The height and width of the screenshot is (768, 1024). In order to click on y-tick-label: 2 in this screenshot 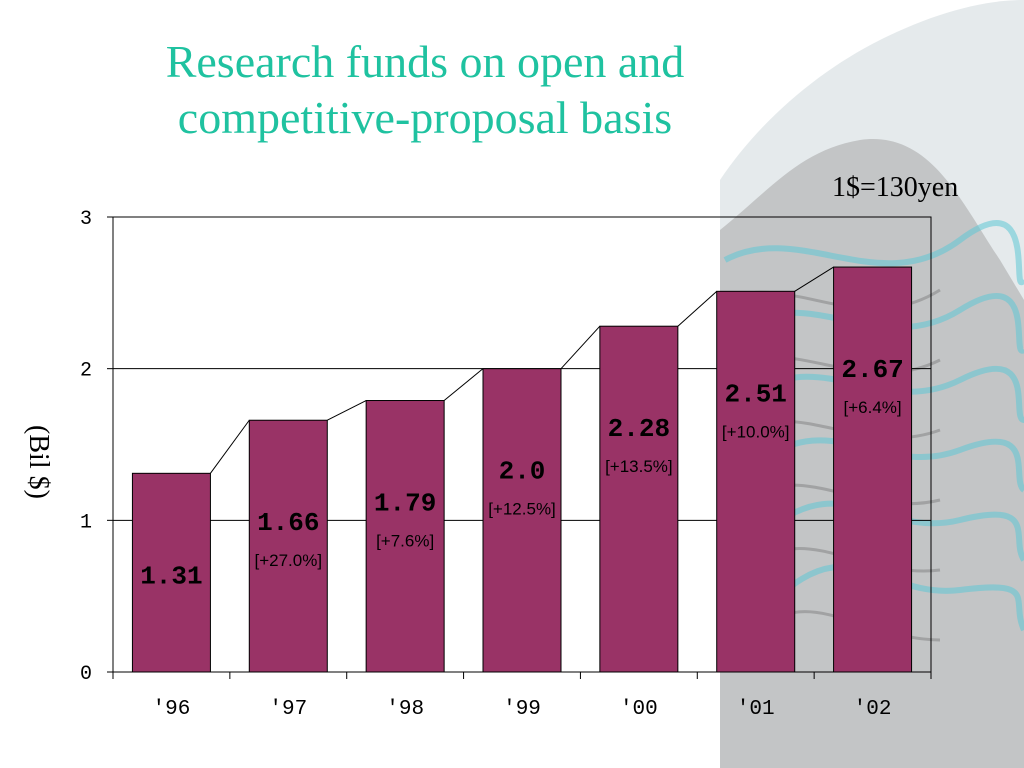, I will do `click(86, 371)`.